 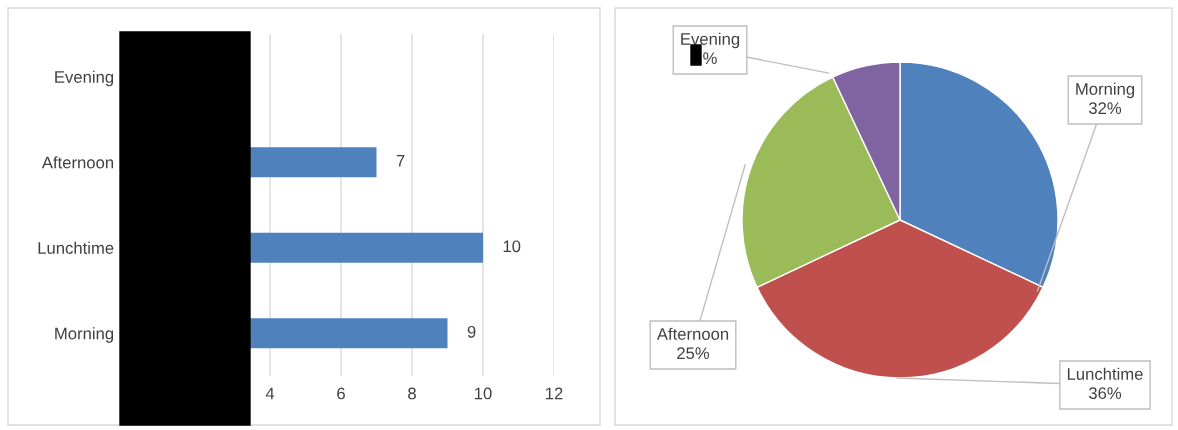 I want to click on y-tick-label: Afternoon, so click(x=77, y=162).